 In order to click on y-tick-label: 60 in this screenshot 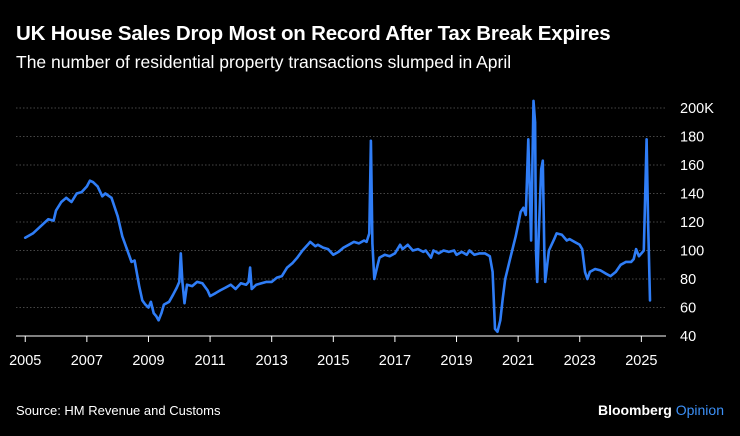, I will do `click(688, 309)`.